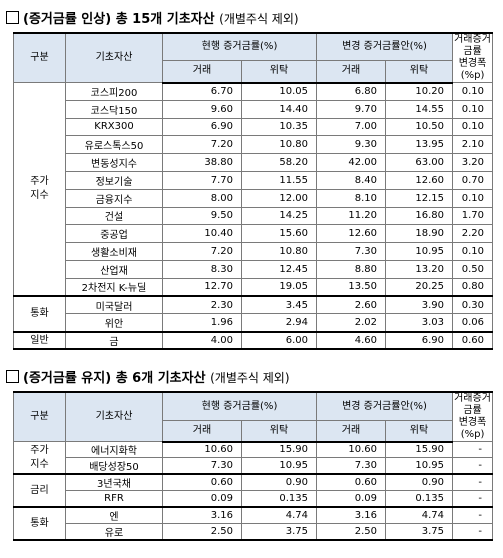 This screenshot has width=503, height=558. What do you see at coordinates (202, 198) in the screenshot?
I see `current-trade-cell: 8.00` at bounding box center [202, 198].